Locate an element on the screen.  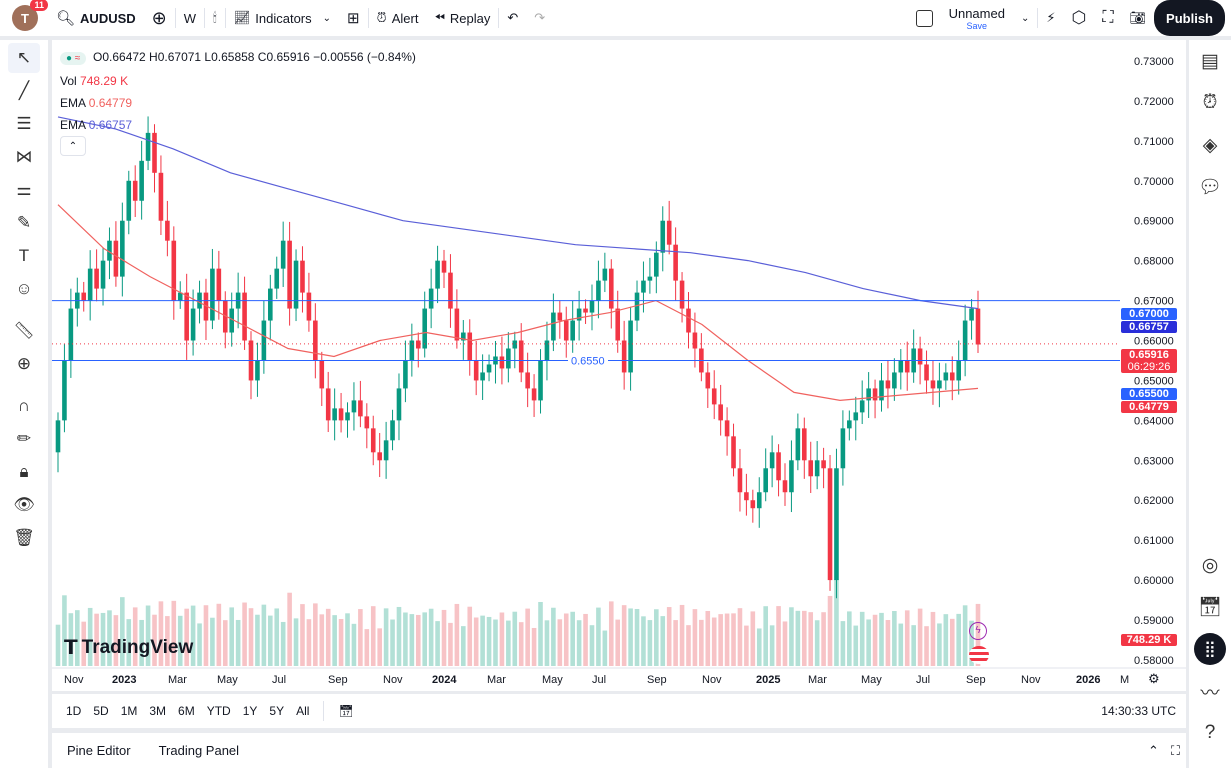
replay-button: ⏪︎ Replay is located at coordinates (462, 18).